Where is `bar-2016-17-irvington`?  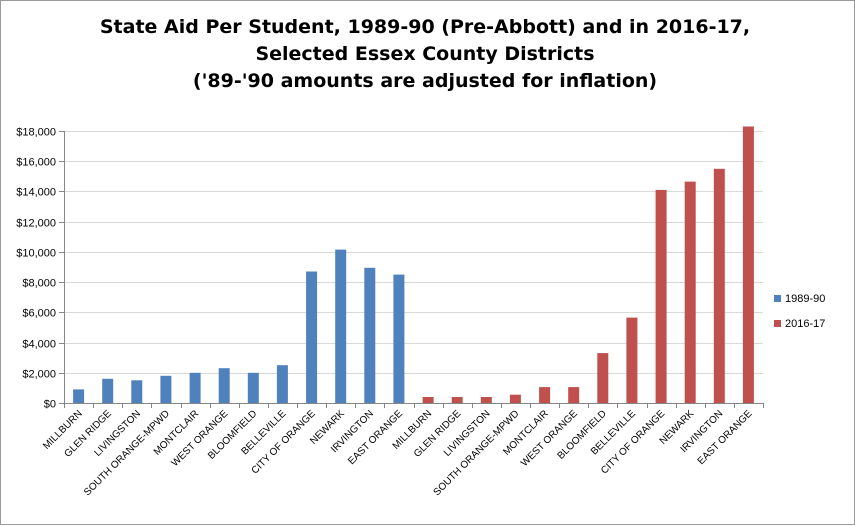 bar-2016-17-irvington is located at coordinates (719, 285).